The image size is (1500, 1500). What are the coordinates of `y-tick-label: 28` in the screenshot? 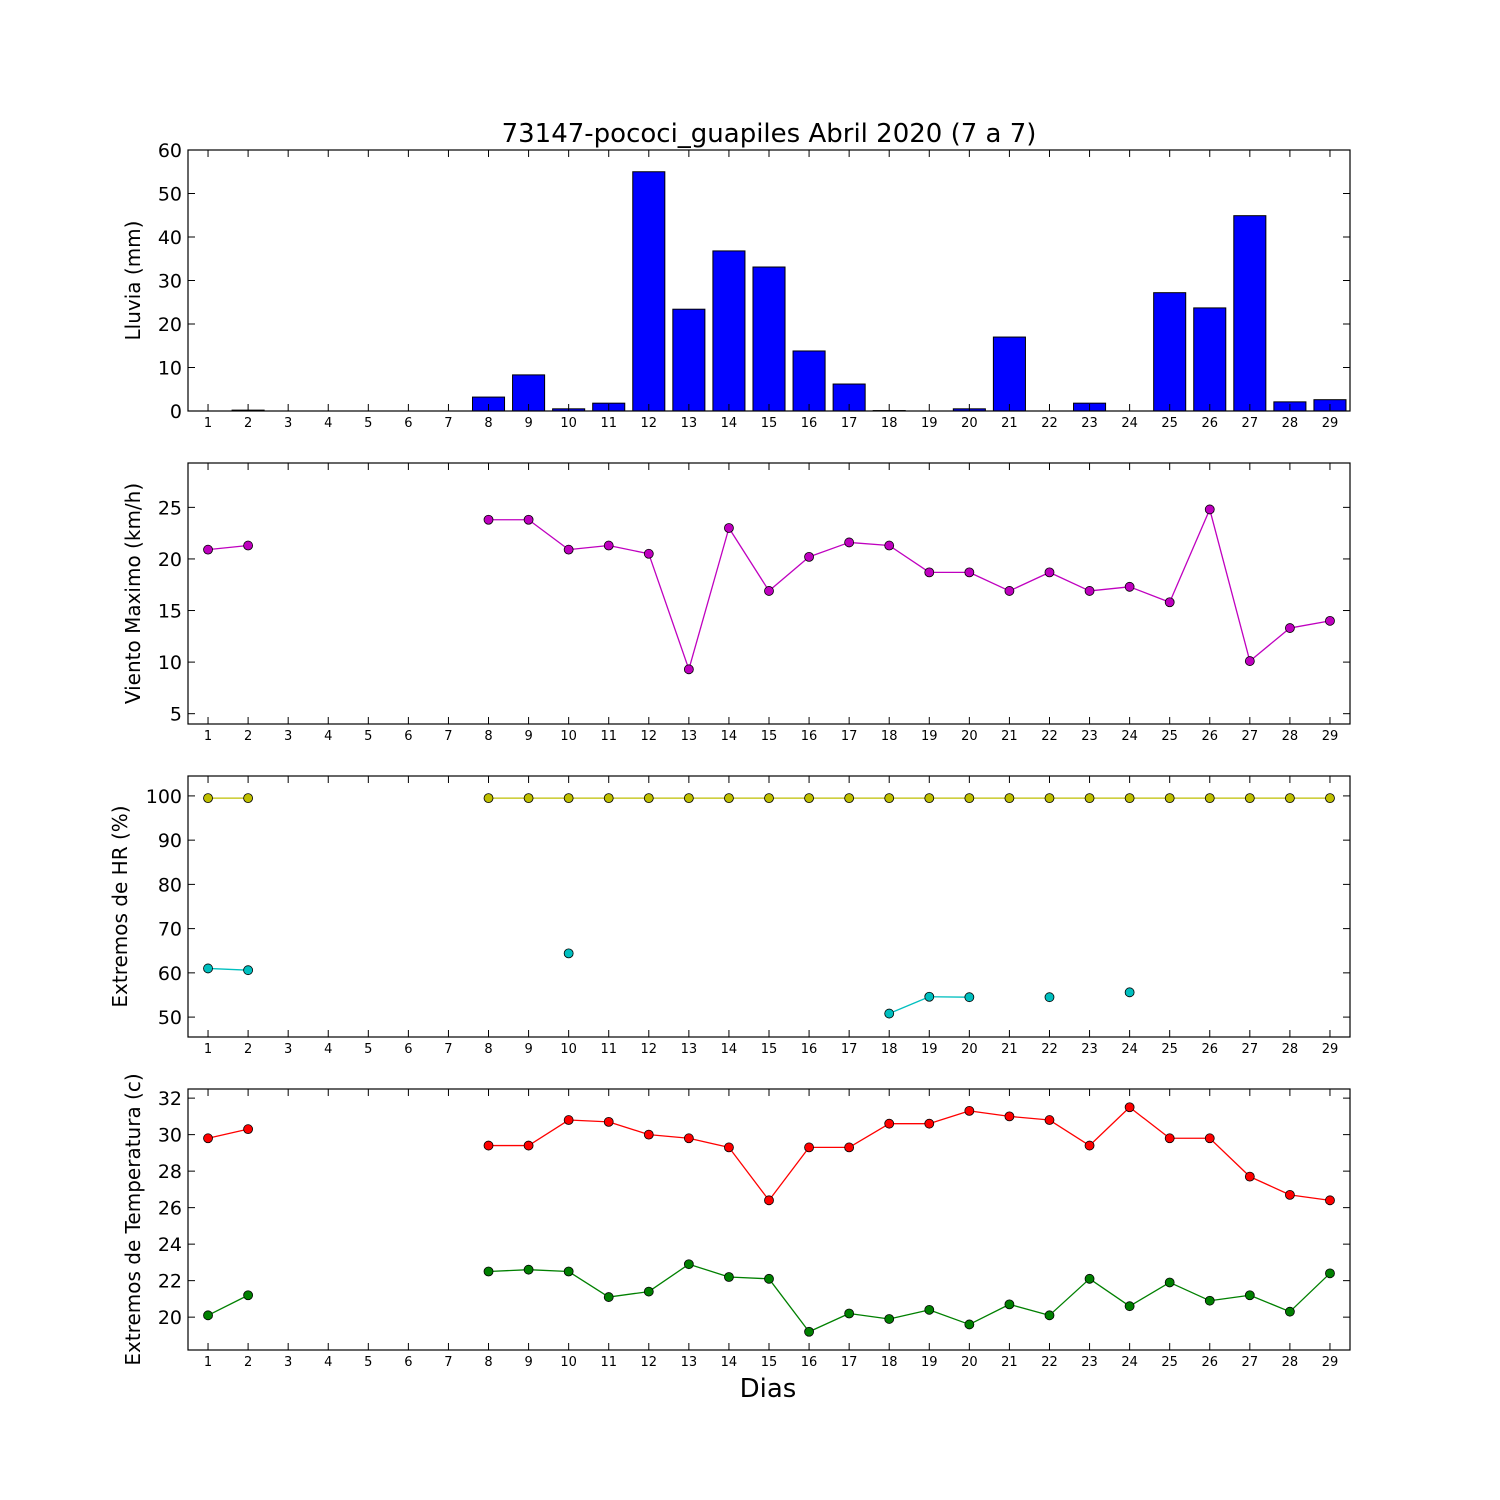 It's located at (170, 1172).